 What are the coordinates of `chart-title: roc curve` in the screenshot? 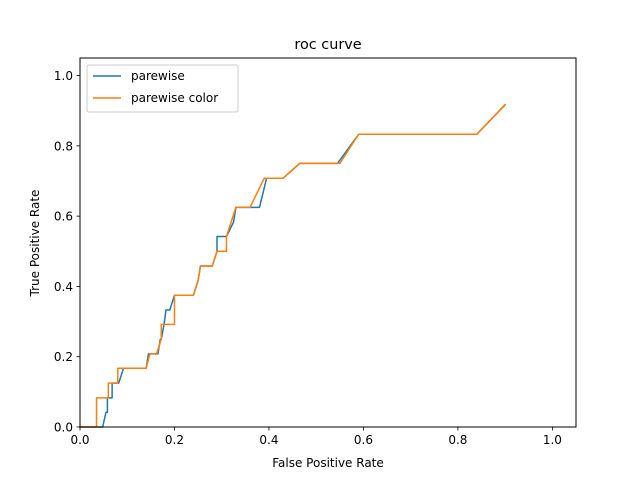 It's located at (327, 45).